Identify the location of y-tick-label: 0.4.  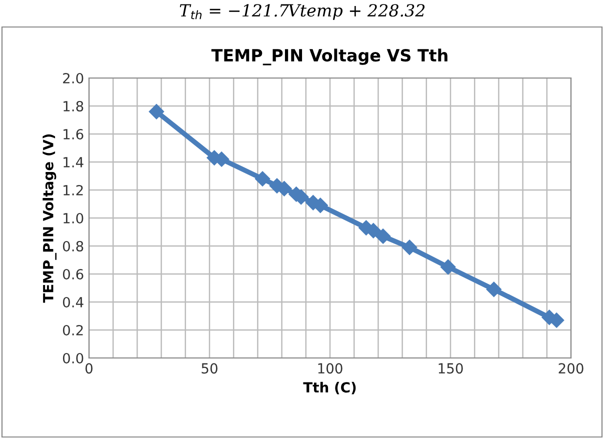
(73, 302).